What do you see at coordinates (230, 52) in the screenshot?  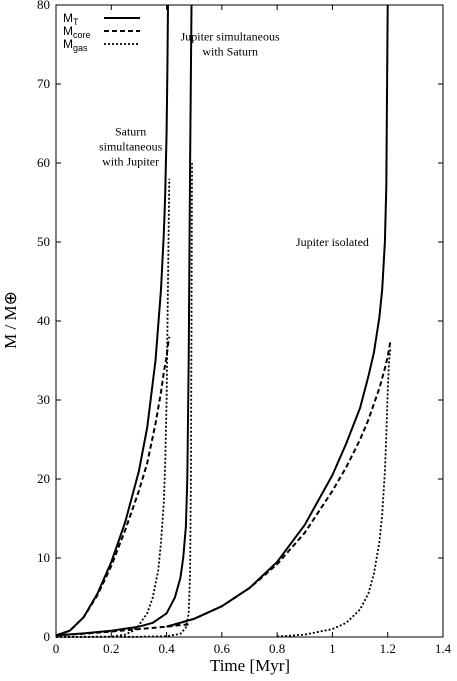 I see `annotation-line: with Saturn` at bounding box center [230, 52].